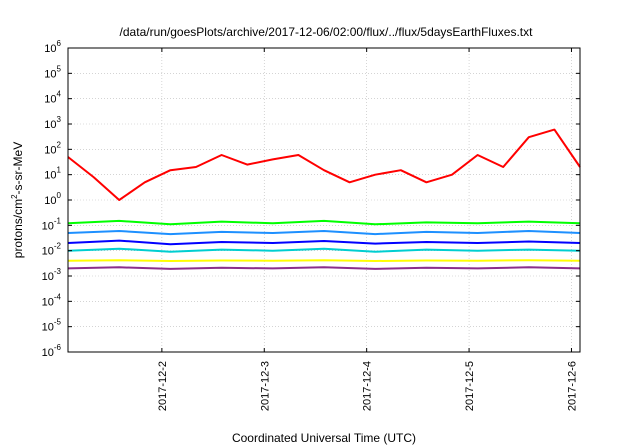 This screenshot has height=448, width=640. What do you see at coordinates (265, 386) in the screenshot?
I see `x-tick-label: 2017-12-3` at bounding box center [265, 386].